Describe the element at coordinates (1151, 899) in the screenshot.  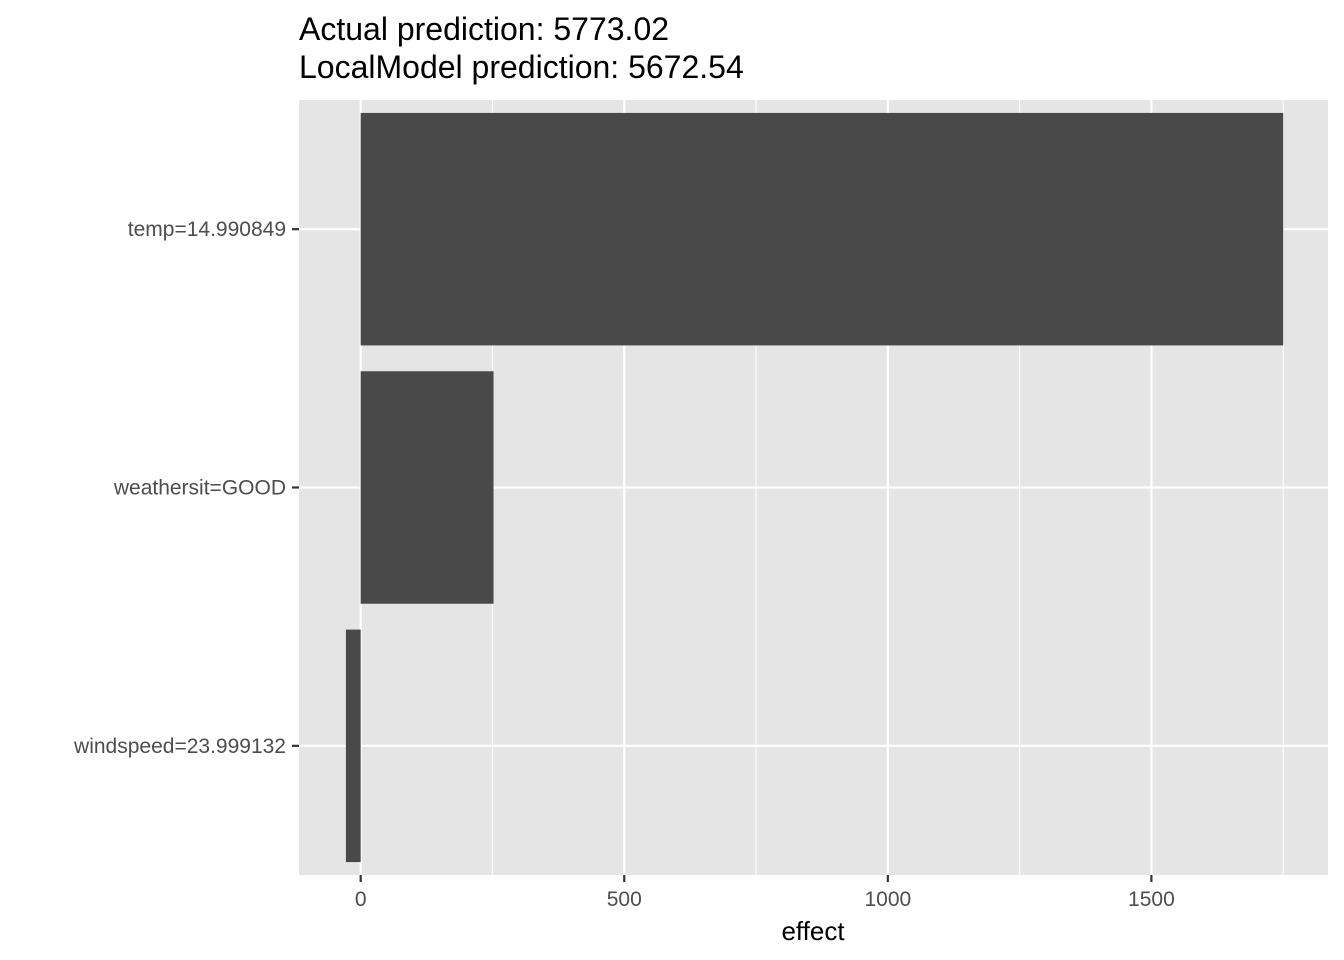
I see `x-tick-label: 1500` at that location.